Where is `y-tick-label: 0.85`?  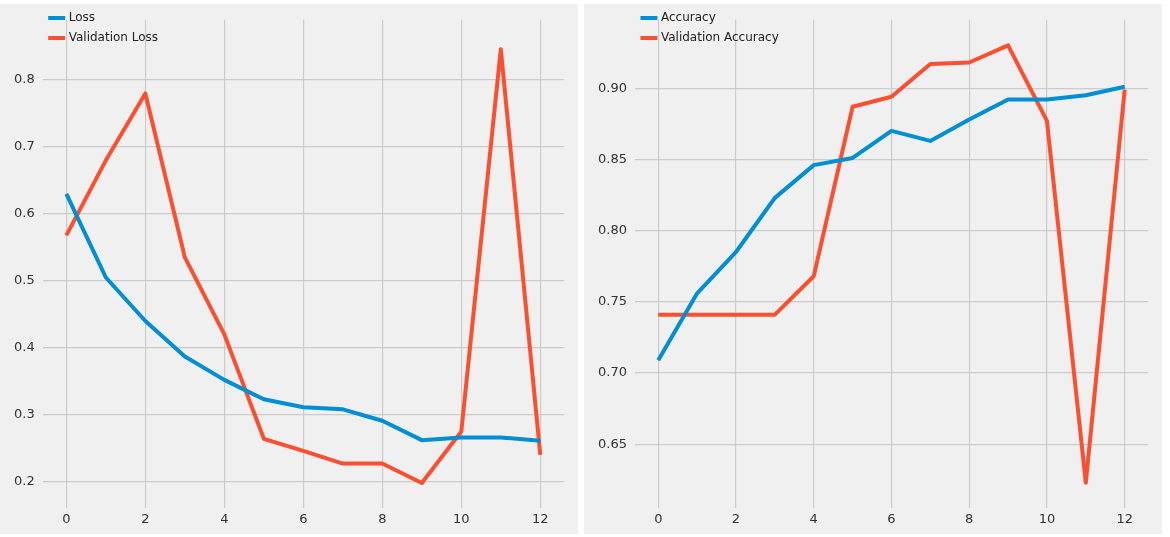 y-tick-label: 0.85 is located at coordinates (612, 158).